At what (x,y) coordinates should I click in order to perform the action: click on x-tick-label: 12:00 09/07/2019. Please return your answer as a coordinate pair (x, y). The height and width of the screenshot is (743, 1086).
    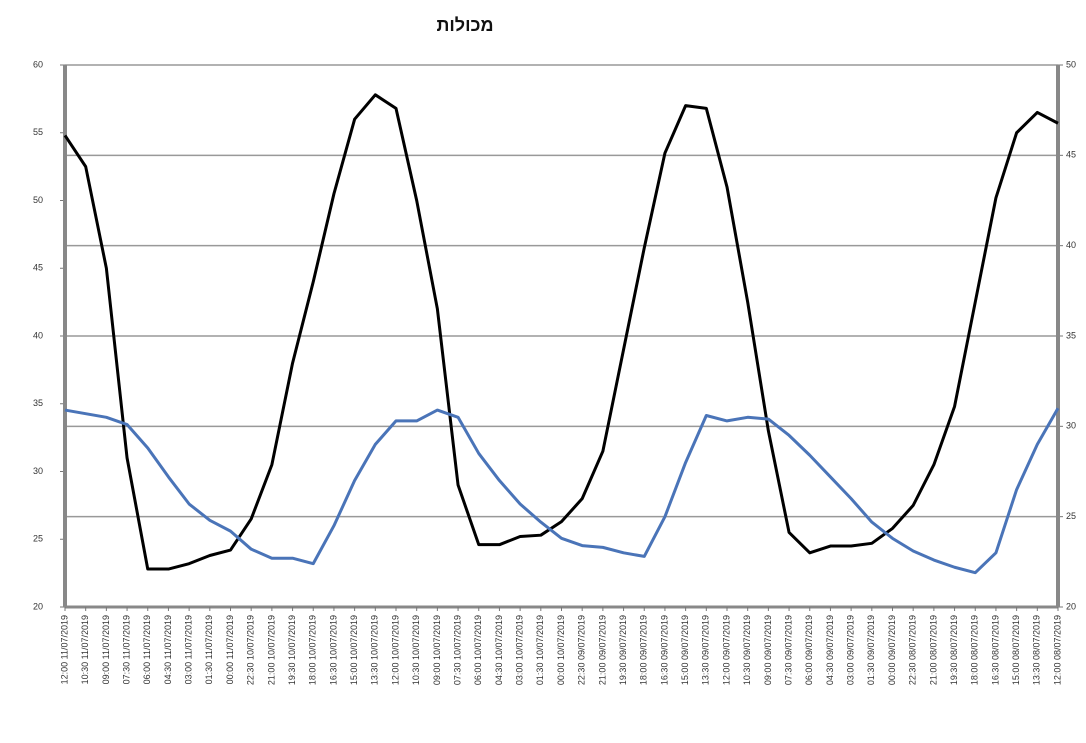
    Looking at the image, I should click on (726, 650).